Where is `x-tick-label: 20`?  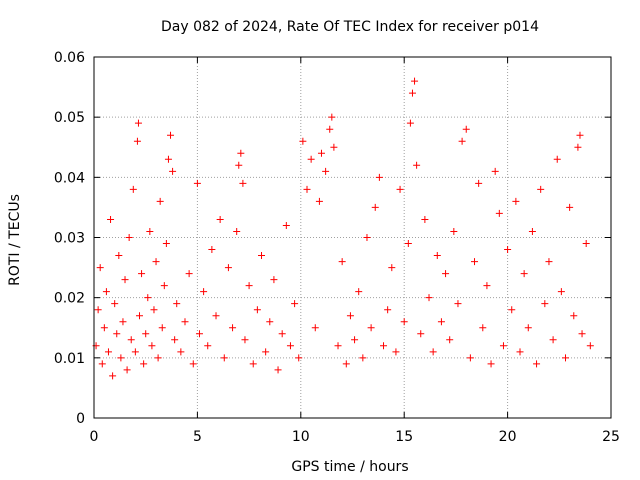
x-tick-label: 20 is located at coordinates (508, 437).